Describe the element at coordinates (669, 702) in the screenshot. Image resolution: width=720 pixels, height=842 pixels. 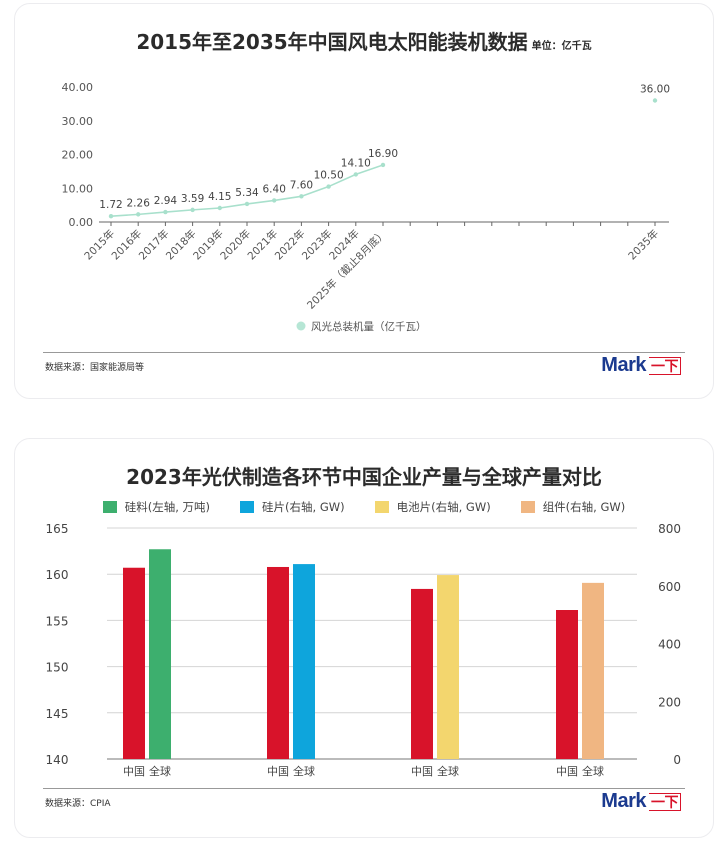
I see `right-y-tick-label: 200` at that location.